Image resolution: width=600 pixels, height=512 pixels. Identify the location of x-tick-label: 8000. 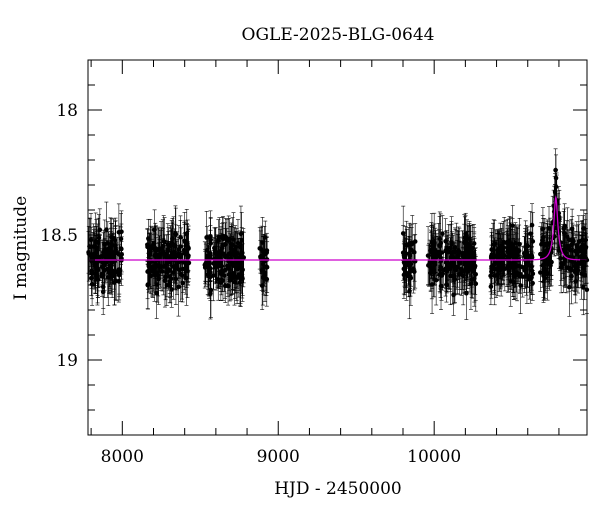
(122, 457).